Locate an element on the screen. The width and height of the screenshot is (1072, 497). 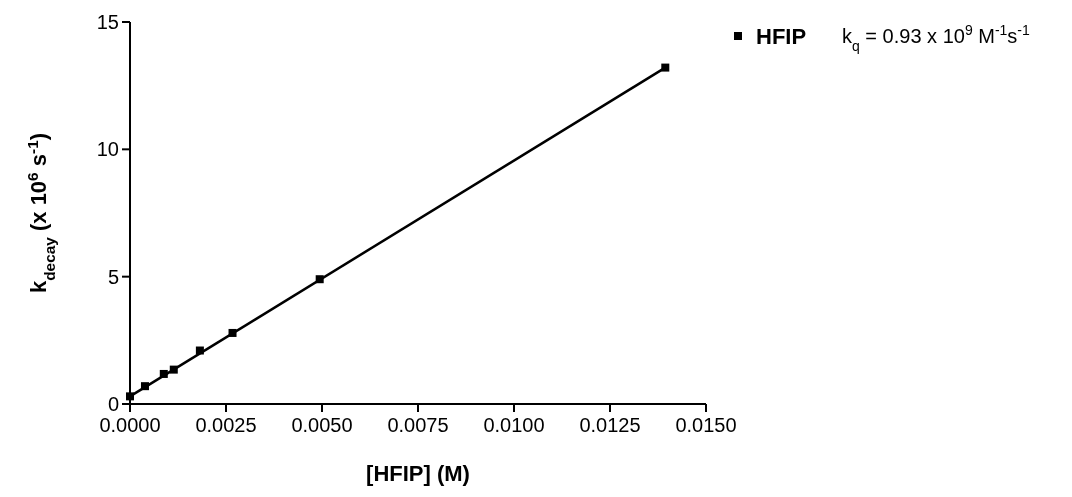
x-tick-label: 0.0100 is located at coordinates (514, 425).